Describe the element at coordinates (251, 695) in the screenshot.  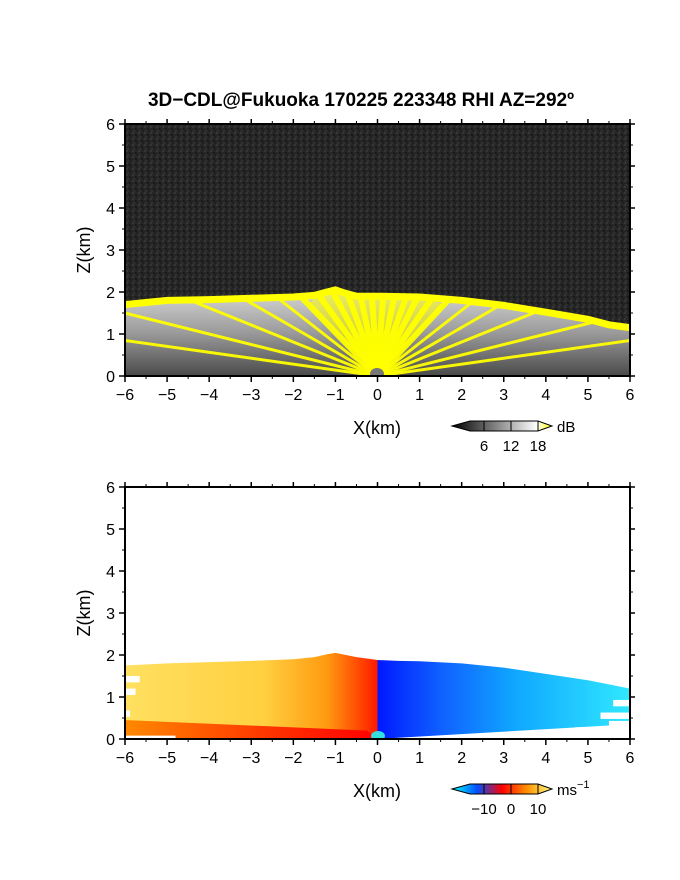
I see `approaching-region` at that location.